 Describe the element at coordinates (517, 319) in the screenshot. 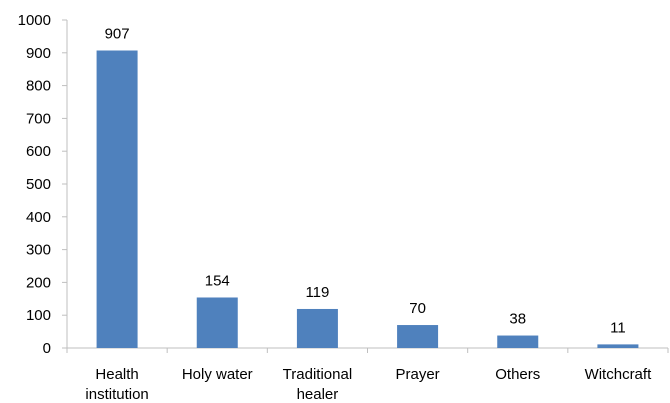

I see `data-label: 38` at that location.